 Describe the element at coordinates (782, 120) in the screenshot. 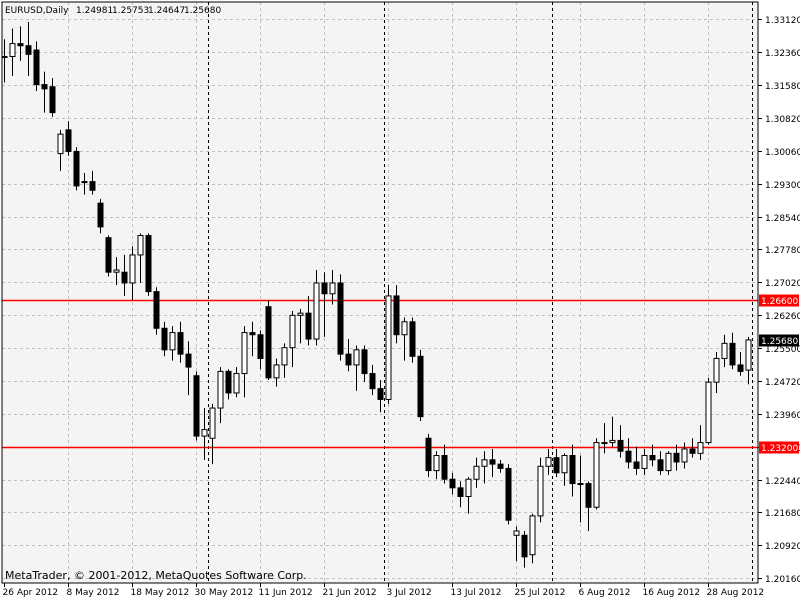

I see `y-tick-label: 1.30820` at that location.